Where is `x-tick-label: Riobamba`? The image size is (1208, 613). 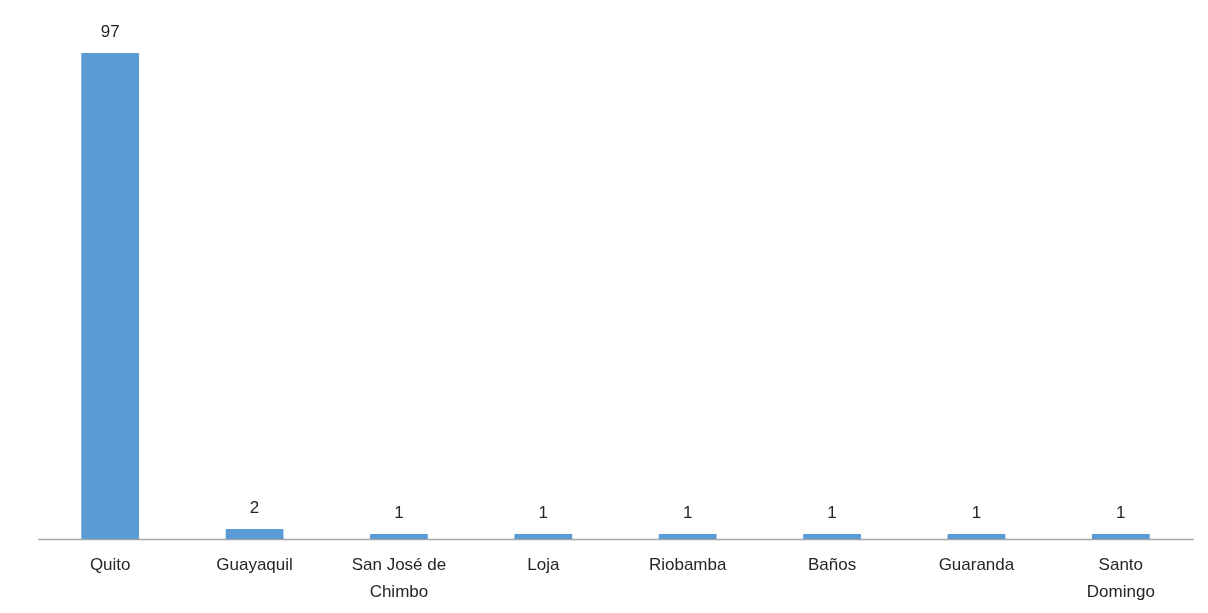 x-tick-label: Riobamba is located at coordinates (687, 564).